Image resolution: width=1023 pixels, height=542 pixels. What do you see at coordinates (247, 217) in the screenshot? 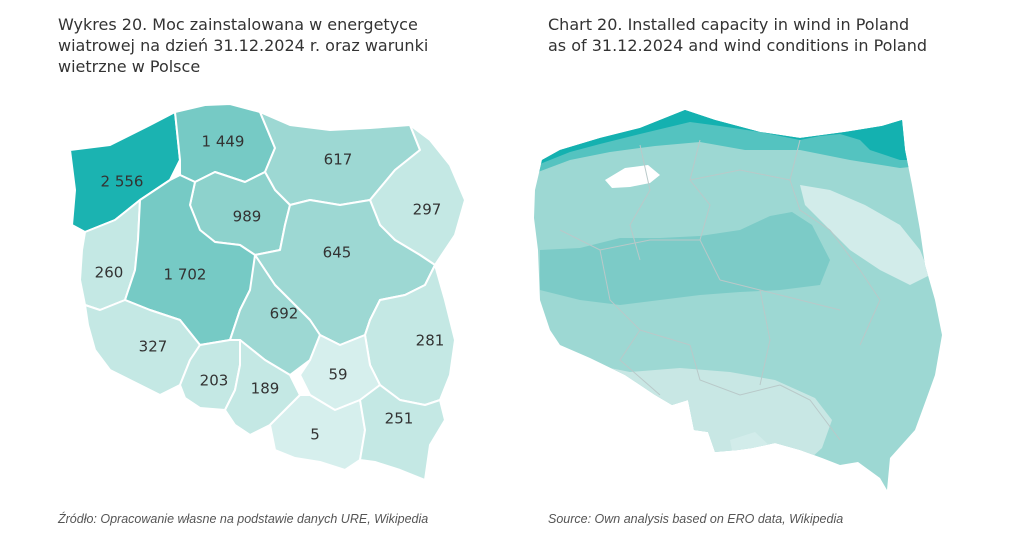
I see `value-kujawsko-pomorskie: 989` at bounding box center [247, 217].